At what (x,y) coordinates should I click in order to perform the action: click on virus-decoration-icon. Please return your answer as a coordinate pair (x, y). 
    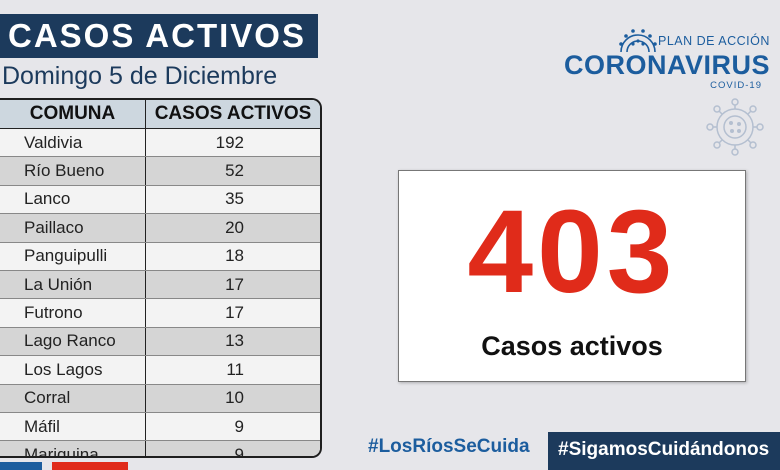
    Looking at the image, I should click on (735, 127).